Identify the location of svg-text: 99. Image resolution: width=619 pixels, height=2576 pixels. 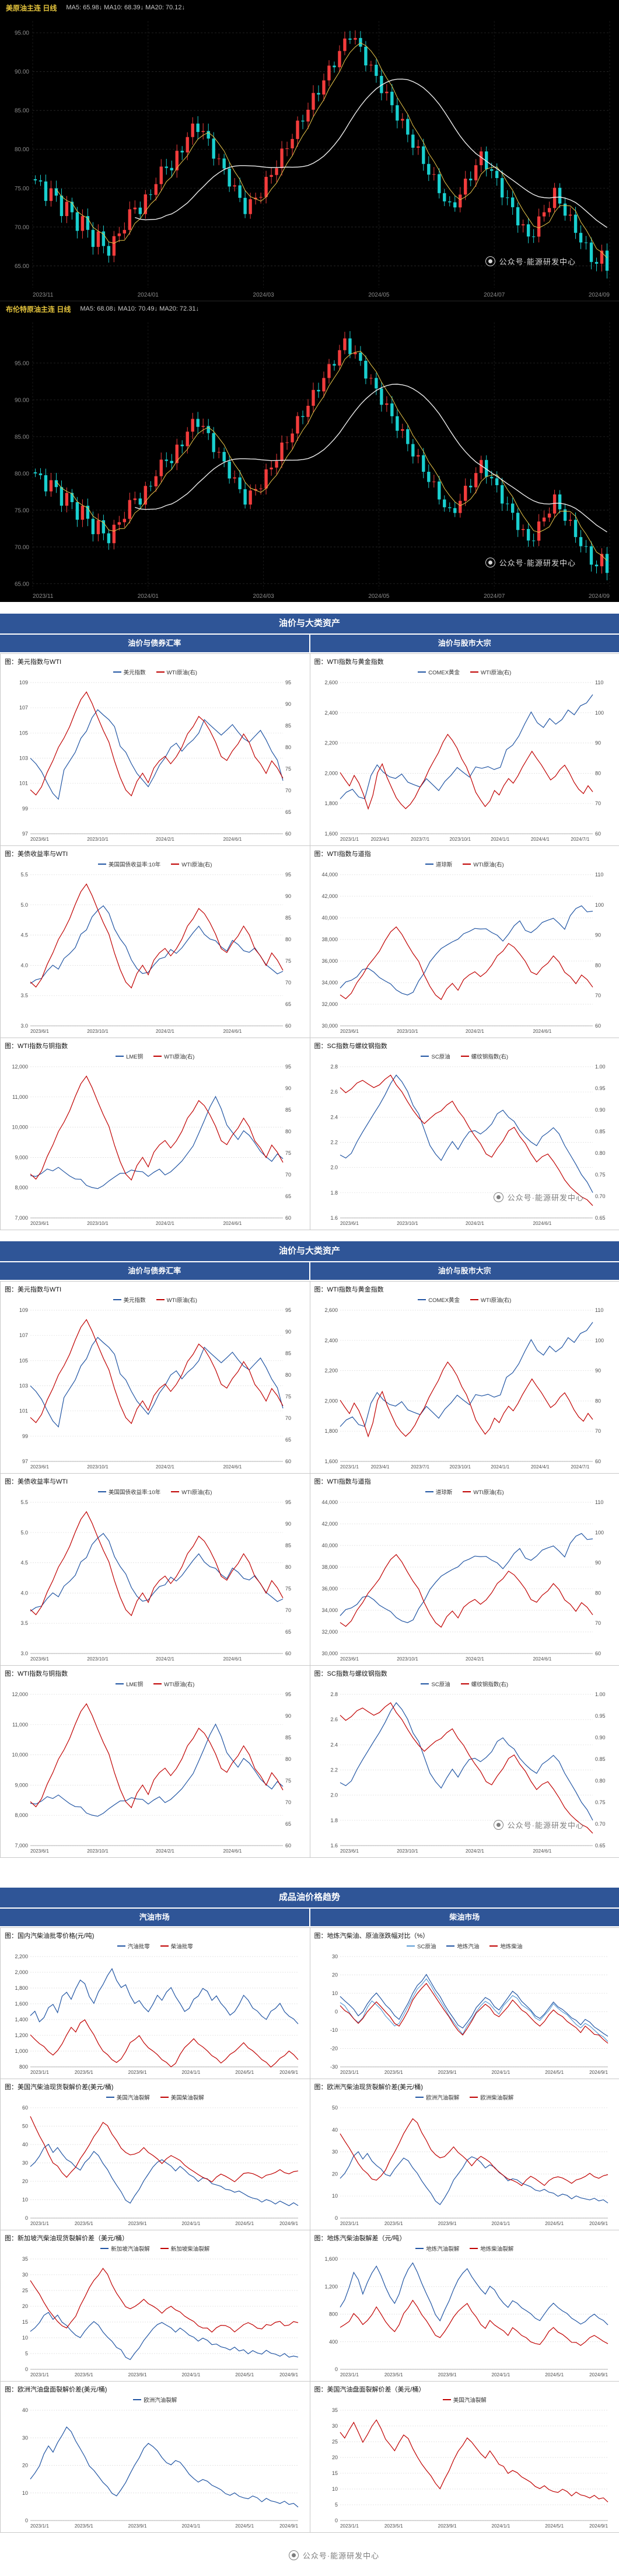
(25, 809).